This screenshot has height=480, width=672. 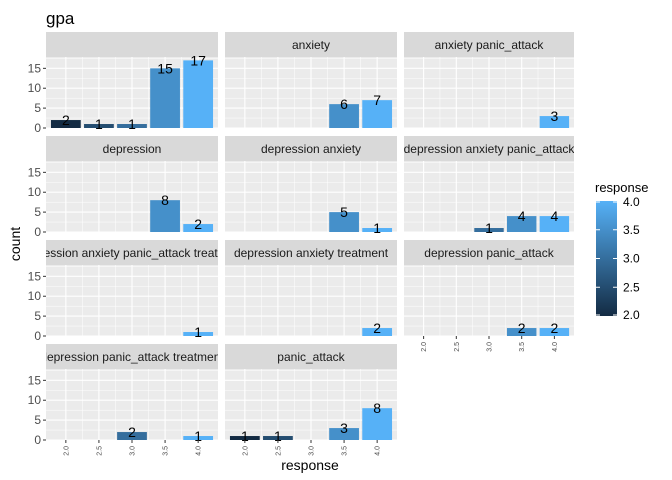 I want to click on facet-strip-label: depression anxiety, so click(x=311, y=149).